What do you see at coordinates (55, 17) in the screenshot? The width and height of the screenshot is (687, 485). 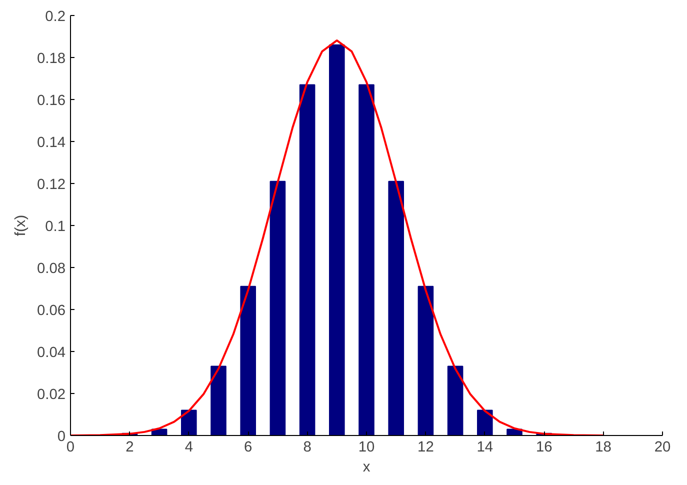 I see `y-tick-label: 0.2` at bounding box center [55, 17].